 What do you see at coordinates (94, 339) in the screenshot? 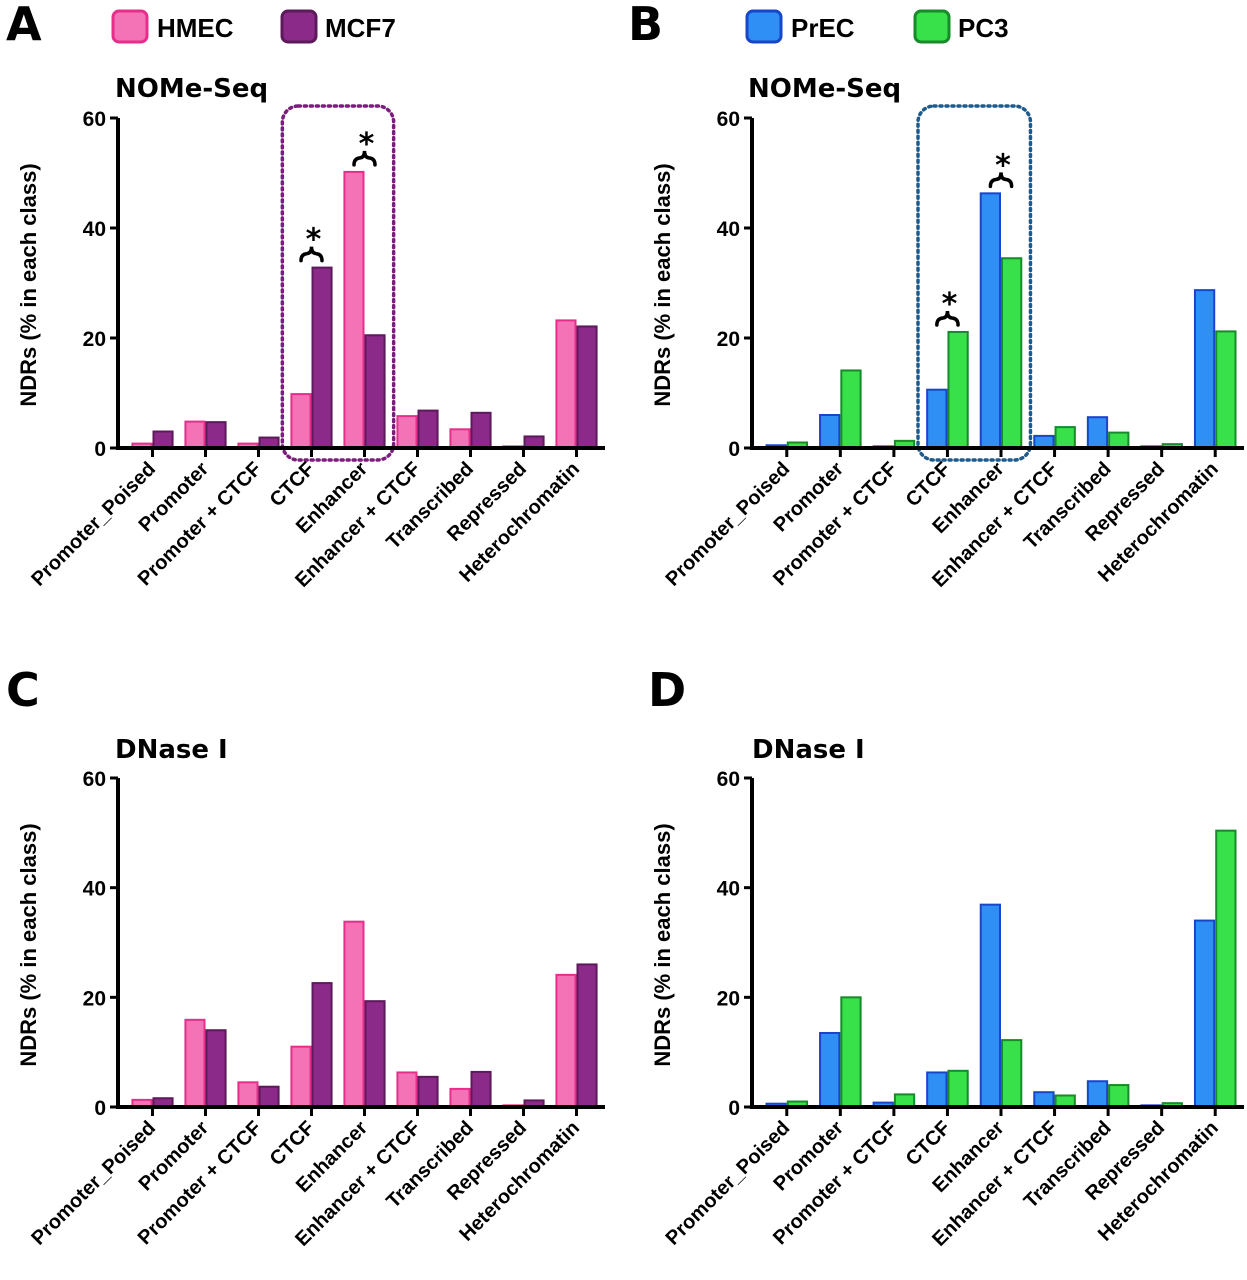
I see `y-tick-label-a-1: 20` at bounding box center [94, 339].